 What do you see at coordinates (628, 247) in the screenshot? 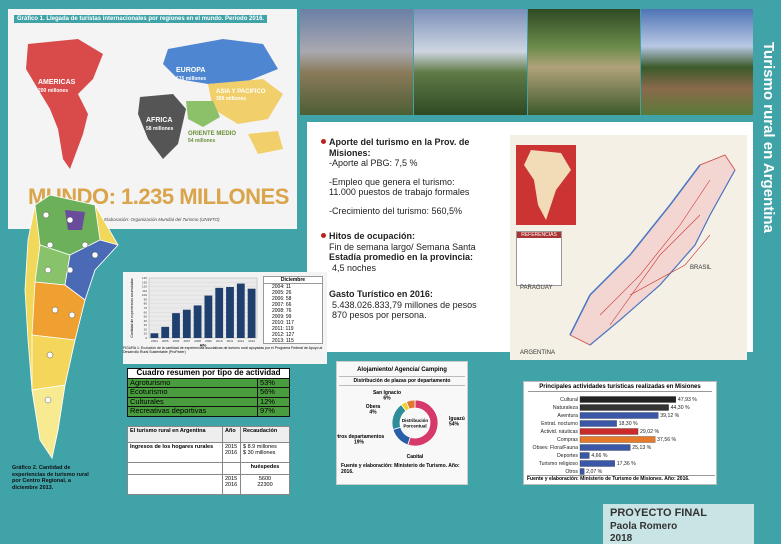
I see `misiones-map: REFERENCIAS PARAGUAY BRASIL ARGENTINA` at bounding box center [628, 247].